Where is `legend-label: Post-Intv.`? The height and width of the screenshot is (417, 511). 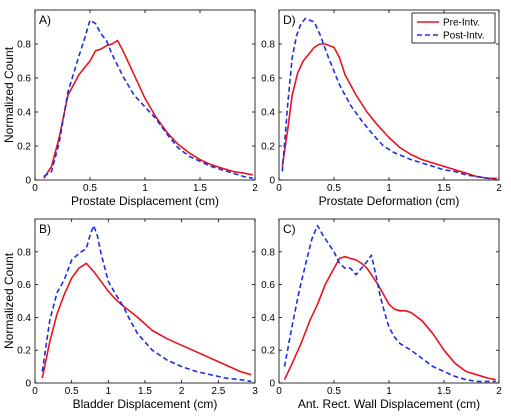 legend-label: Post-Intv. is located at coordinates (464, 36).